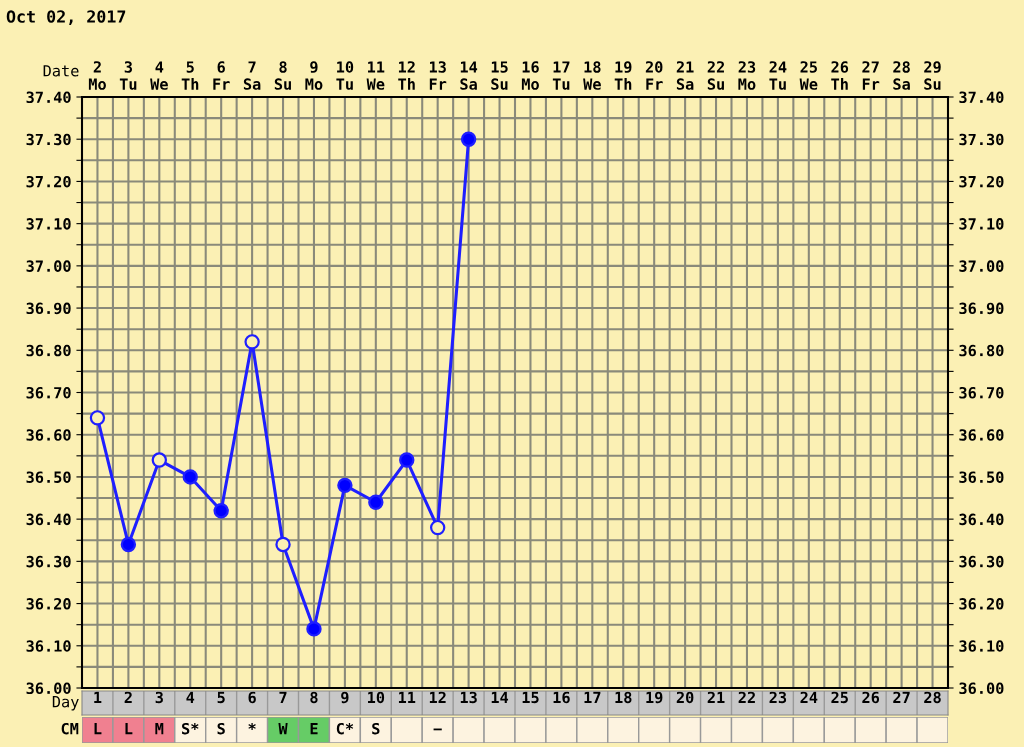 This screenshot has height=747, width=1024. I want to click on y2-tick-label: 36.30, so click(981, 561).